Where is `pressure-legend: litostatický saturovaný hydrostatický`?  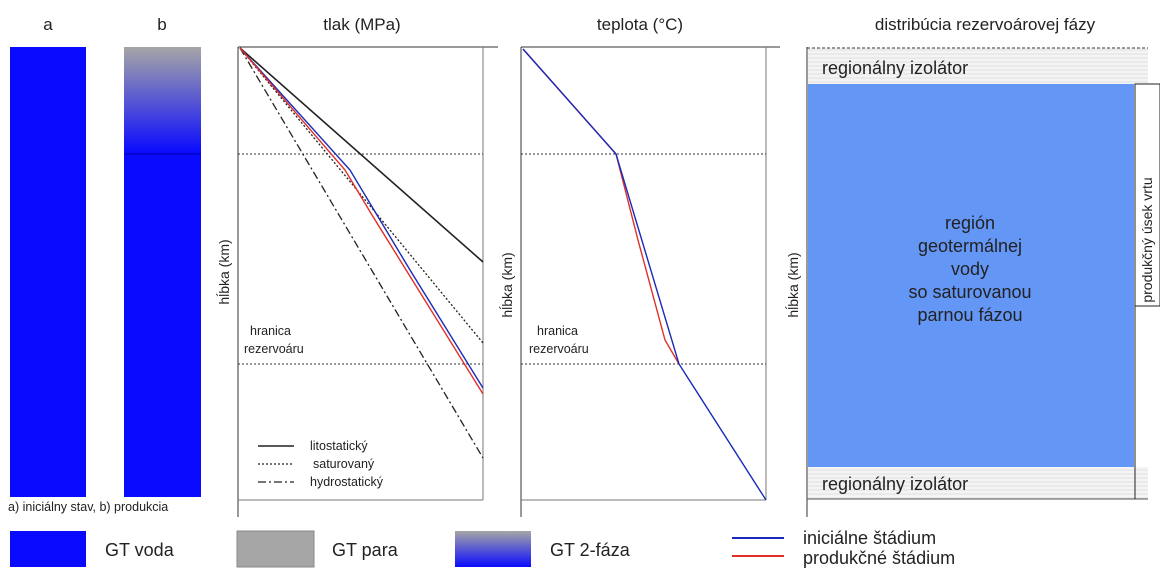
pressure-legend: litostatický saturovaný hydrostatický is located at coordinates (321, 464).